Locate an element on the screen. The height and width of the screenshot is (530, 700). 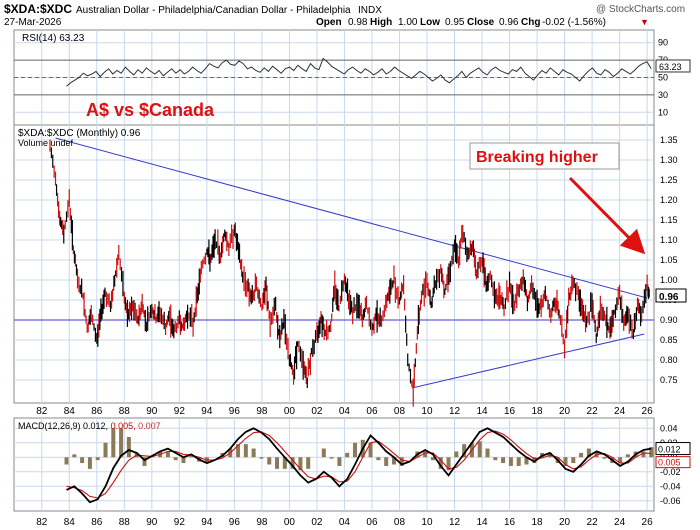
x-tick-label-bottom: 82 is located at coordinates (42, 522).